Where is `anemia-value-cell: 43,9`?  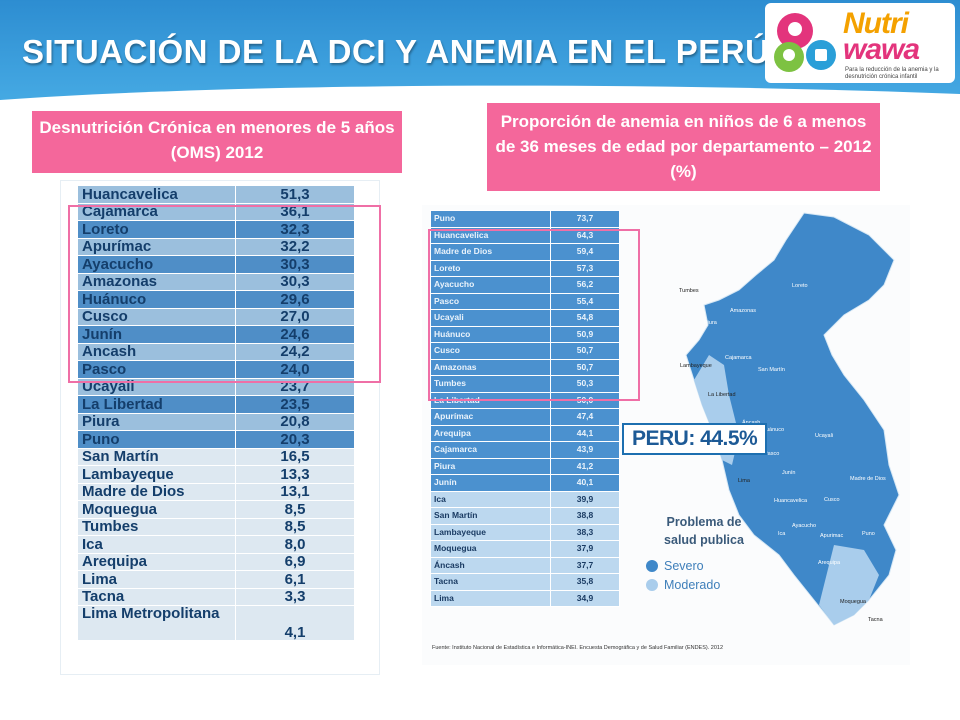
anemia-value-cell: 43,9 is located at coordinates (585, 450).